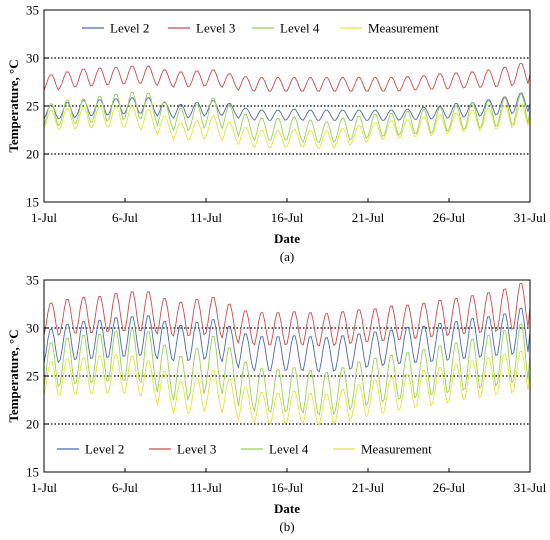 The width and height of the screenshot is (550, 540). What do you see at coordinates (287, 238) in the screenshot?
I see `x-axis-title-a: Date` at bounding box center [287, 238].